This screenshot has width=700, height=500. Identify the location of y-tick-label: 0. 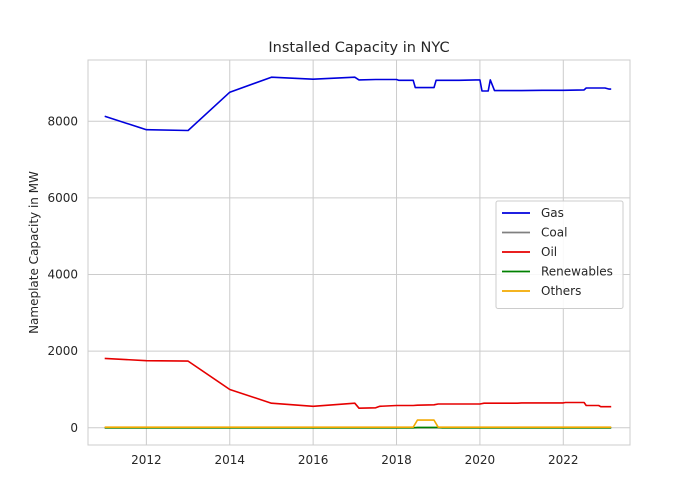
(74, 428).